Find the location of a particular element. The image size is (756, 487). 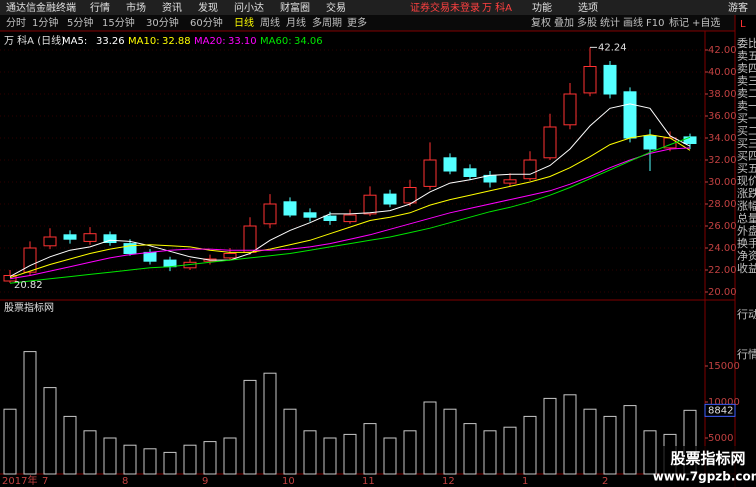

legend-name: MA60: is located at coordinates (276, 41).